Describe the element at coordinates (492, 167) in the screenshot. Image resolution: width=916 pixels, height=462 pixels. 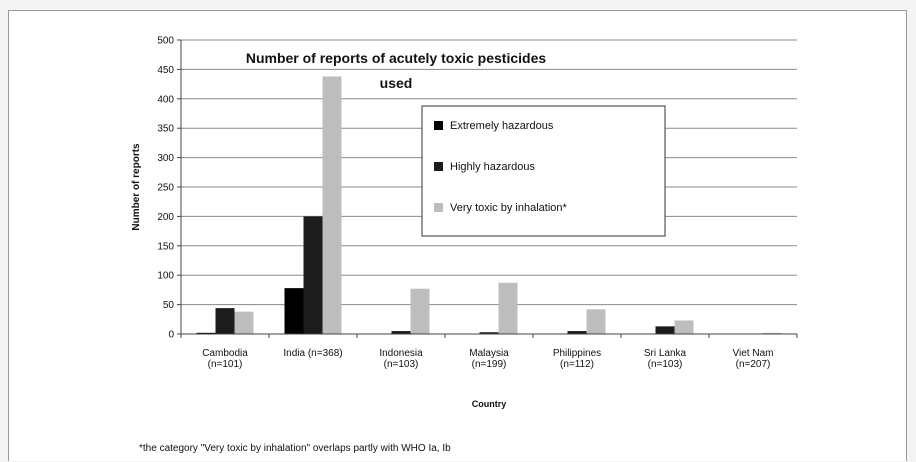
I see `legend-label: Highly hazardous` at that location.